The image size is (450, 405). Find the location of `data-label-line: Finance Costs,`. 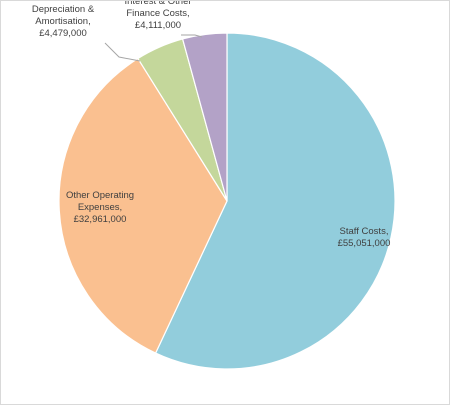

data-label-line: Finance Costs, is located at coordinates (157, 13).